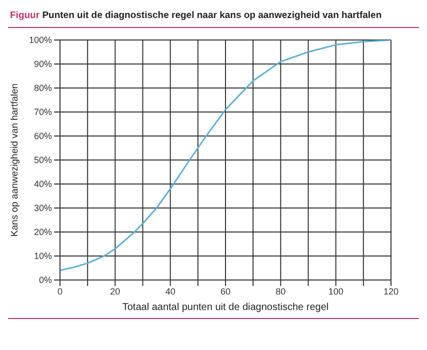 Image resolution: width=427 pixels, height=350 pixels. What do you see at coordinates (225, 291) in the screenshot?
I see `x-tick-label: 60` at bounding box center [225, 291].